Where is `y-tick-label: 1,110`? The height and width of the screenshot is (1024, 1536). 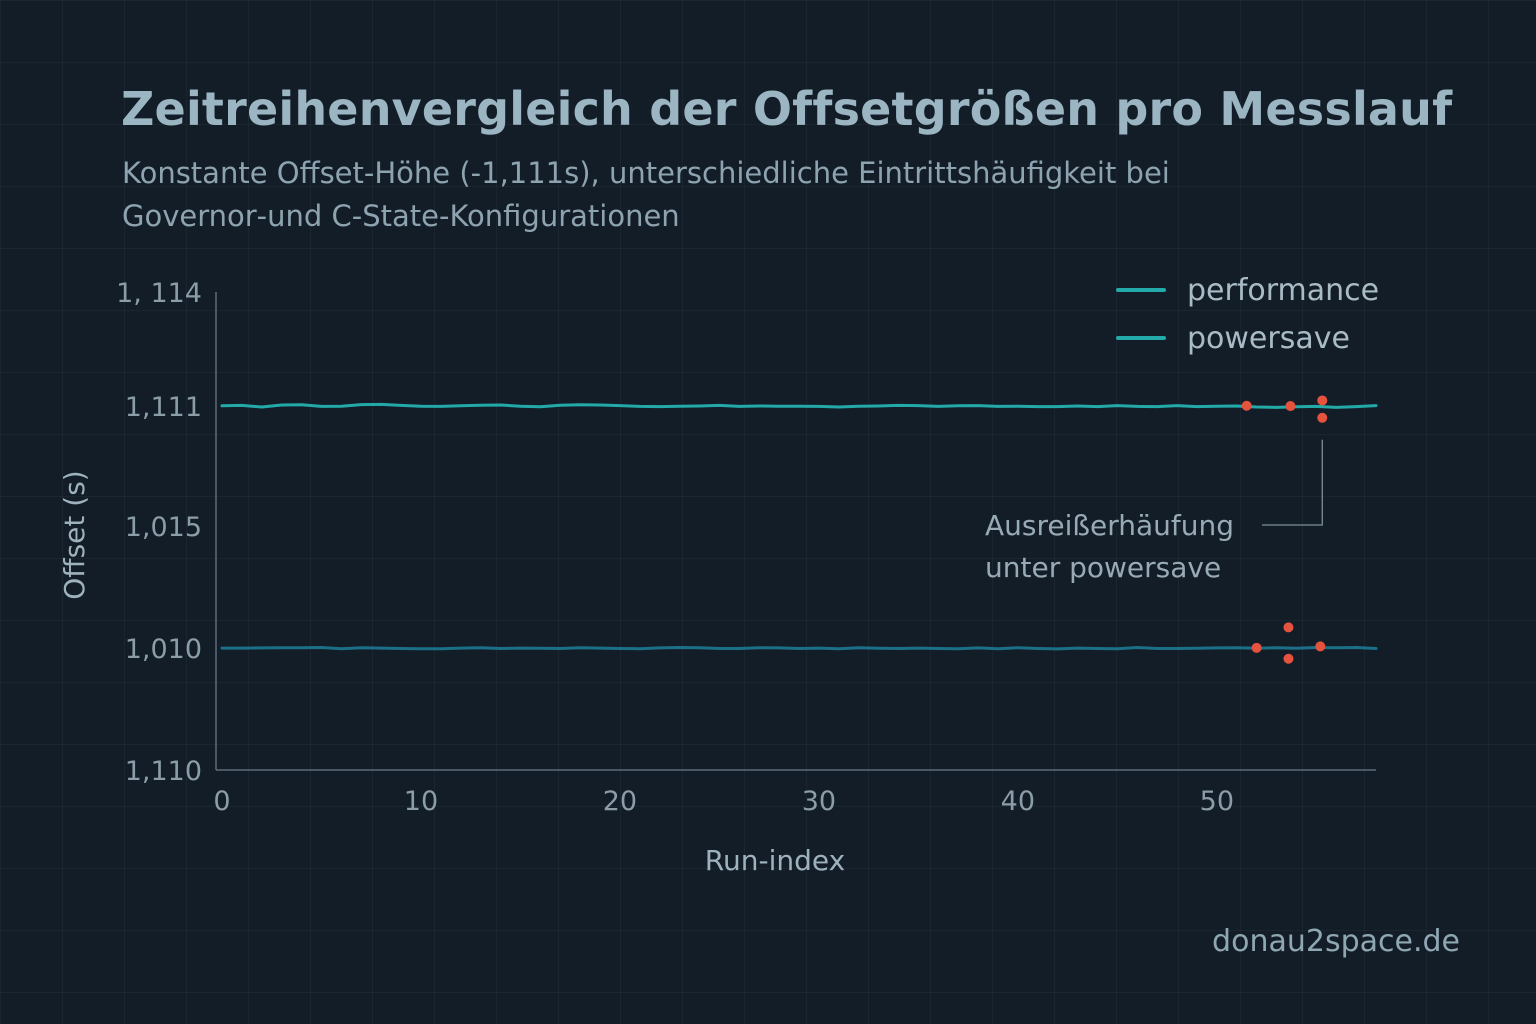
y-tick-label: 1,110 is located at coordinates (163, 771).